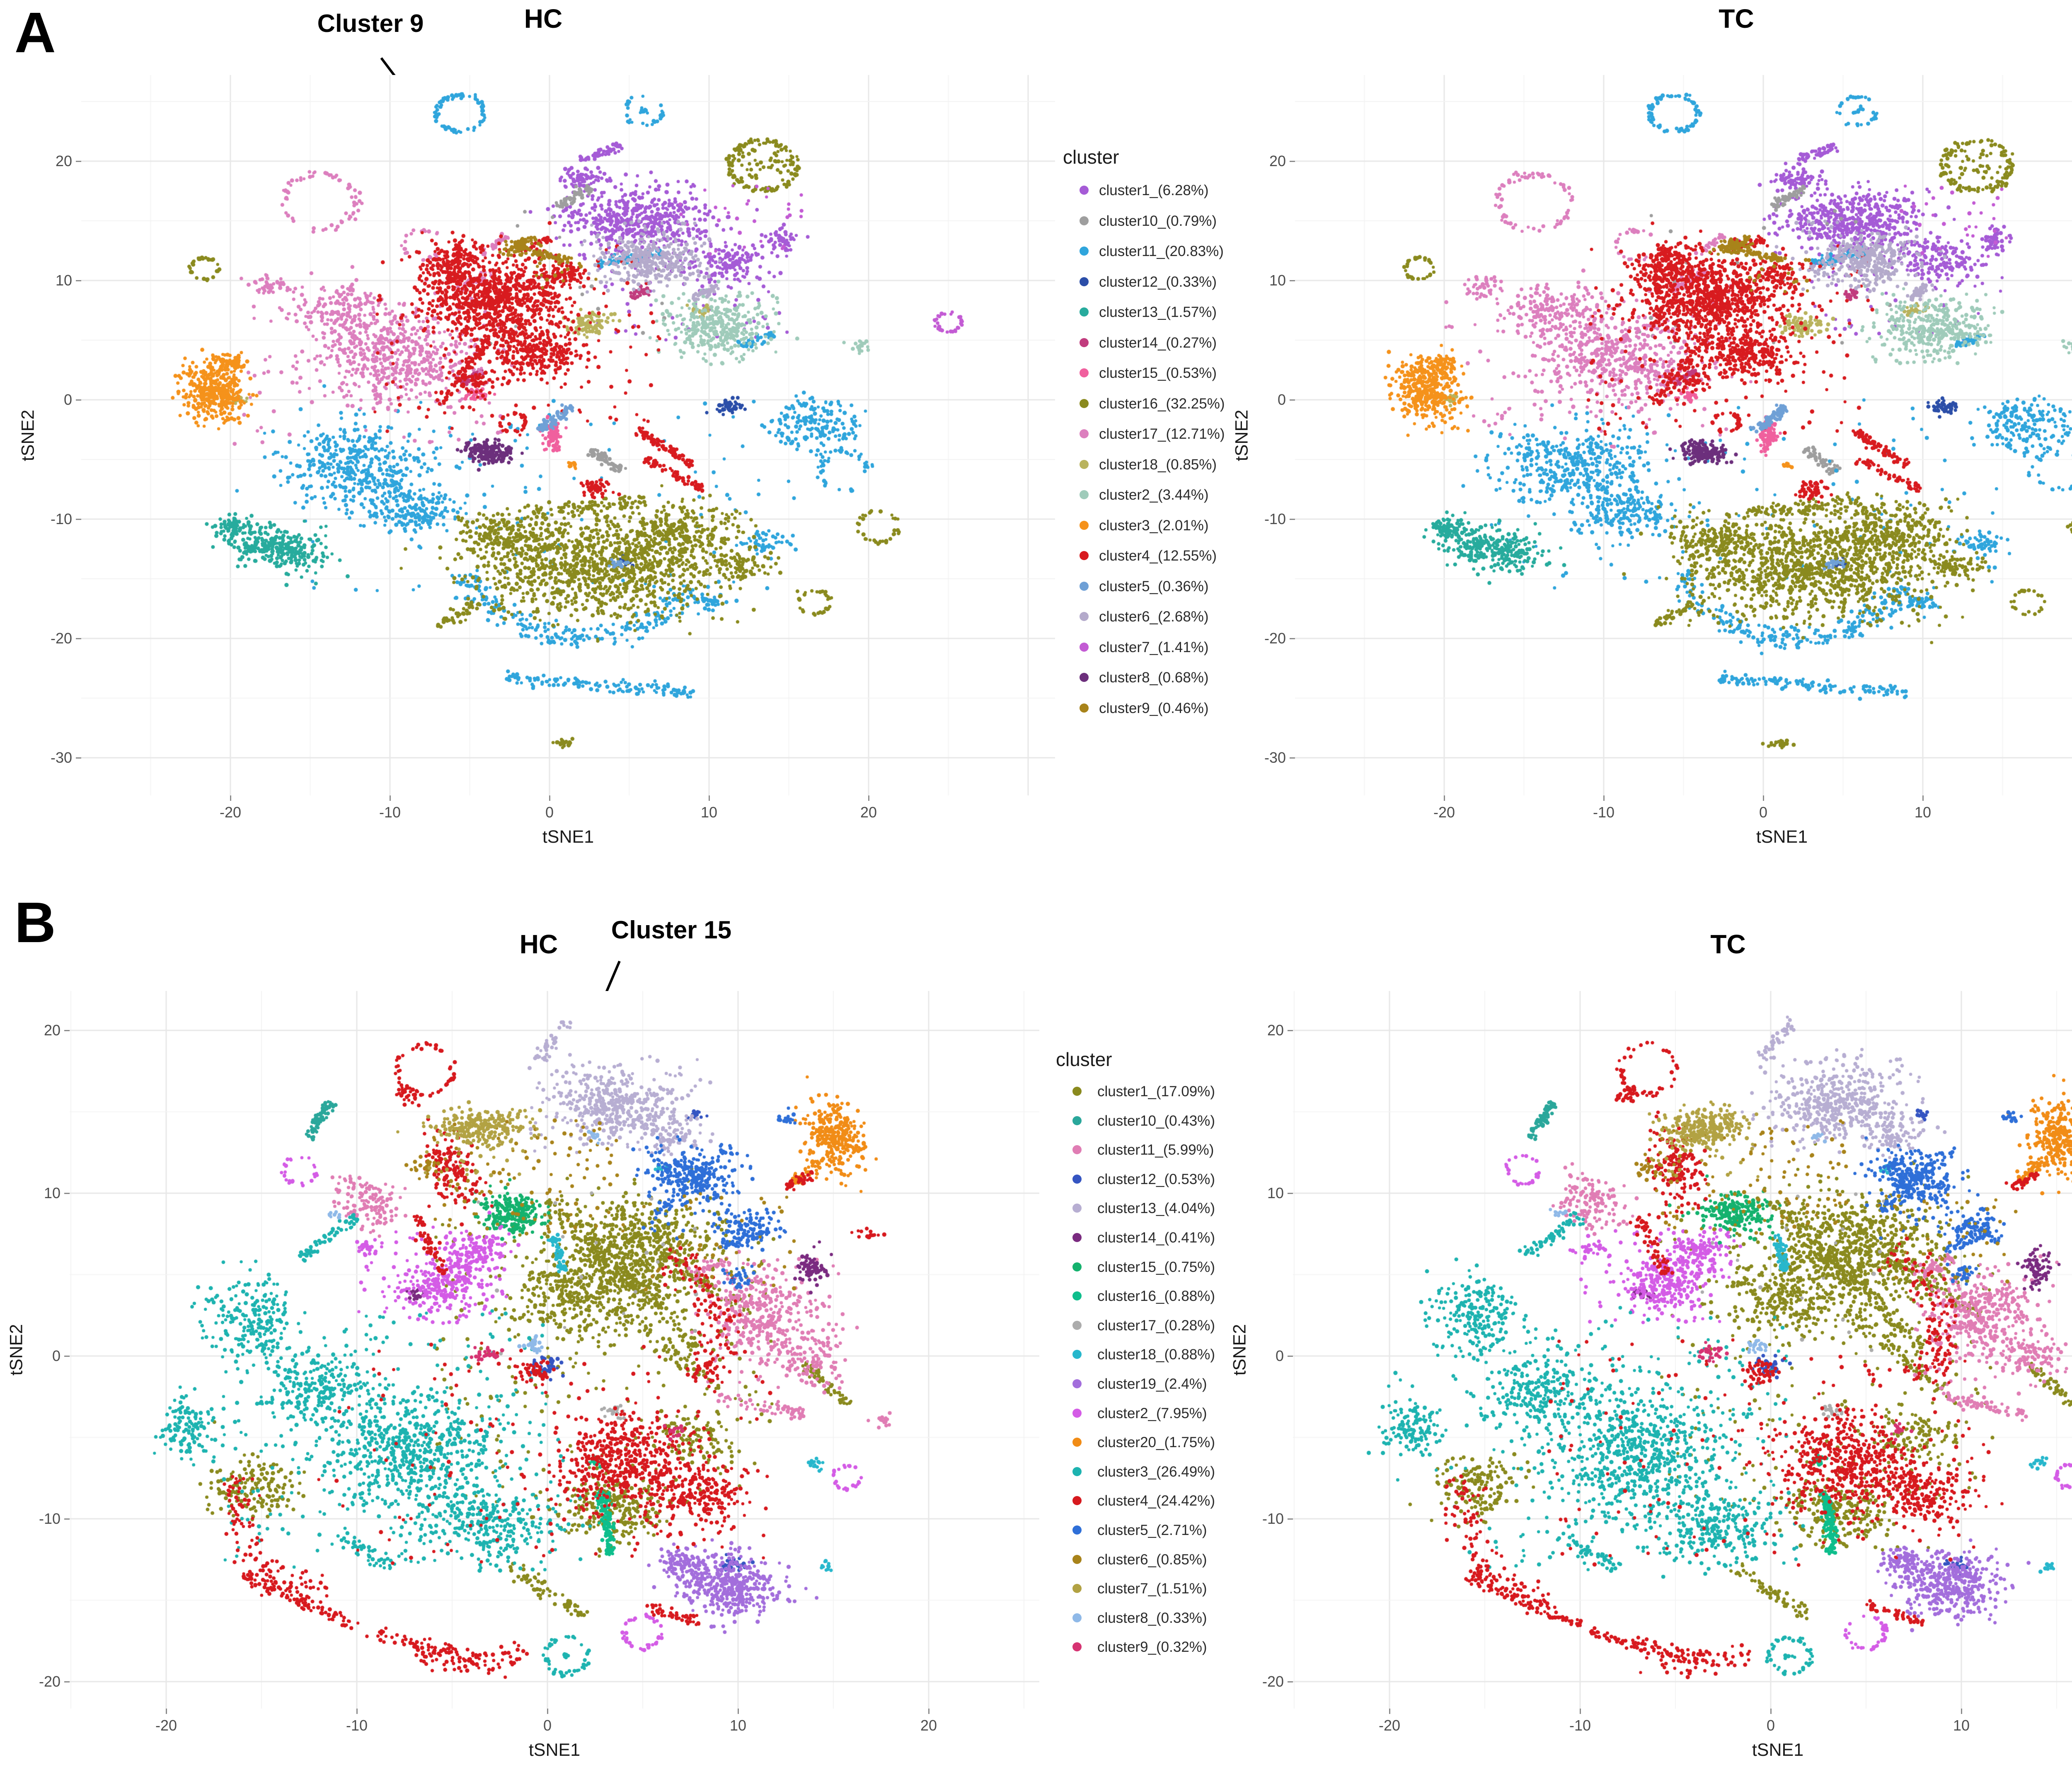 The image size is (2072, 1779). What do you see at coordinates (1156, 1179) in the screenshot?
I see `legend-label: cluster12_(0.53%)` at bounding box center [1156, 1179].